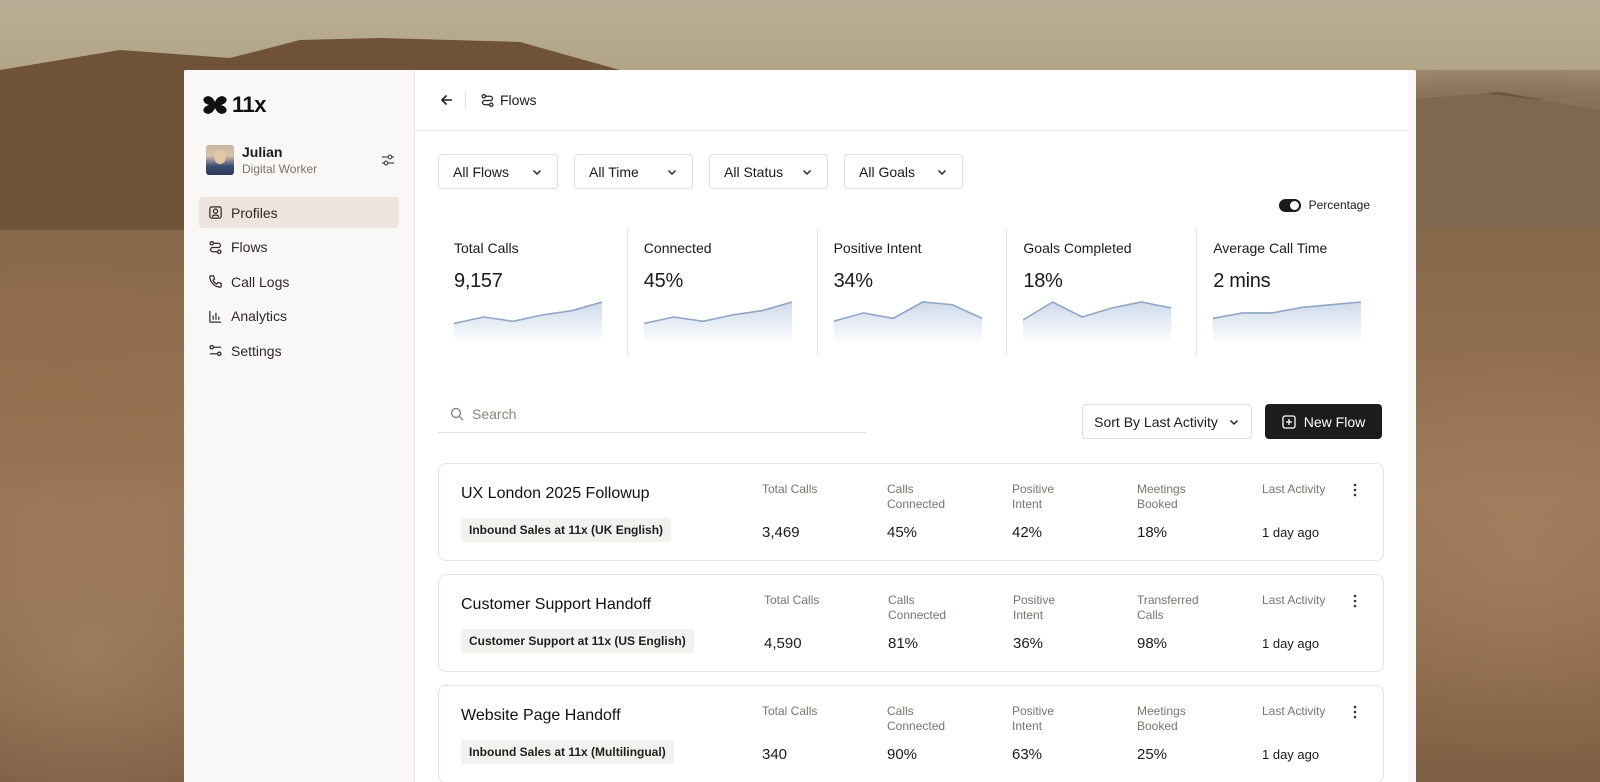  I want to click on sidebar-item-label: Profiles, so click(254, 212).